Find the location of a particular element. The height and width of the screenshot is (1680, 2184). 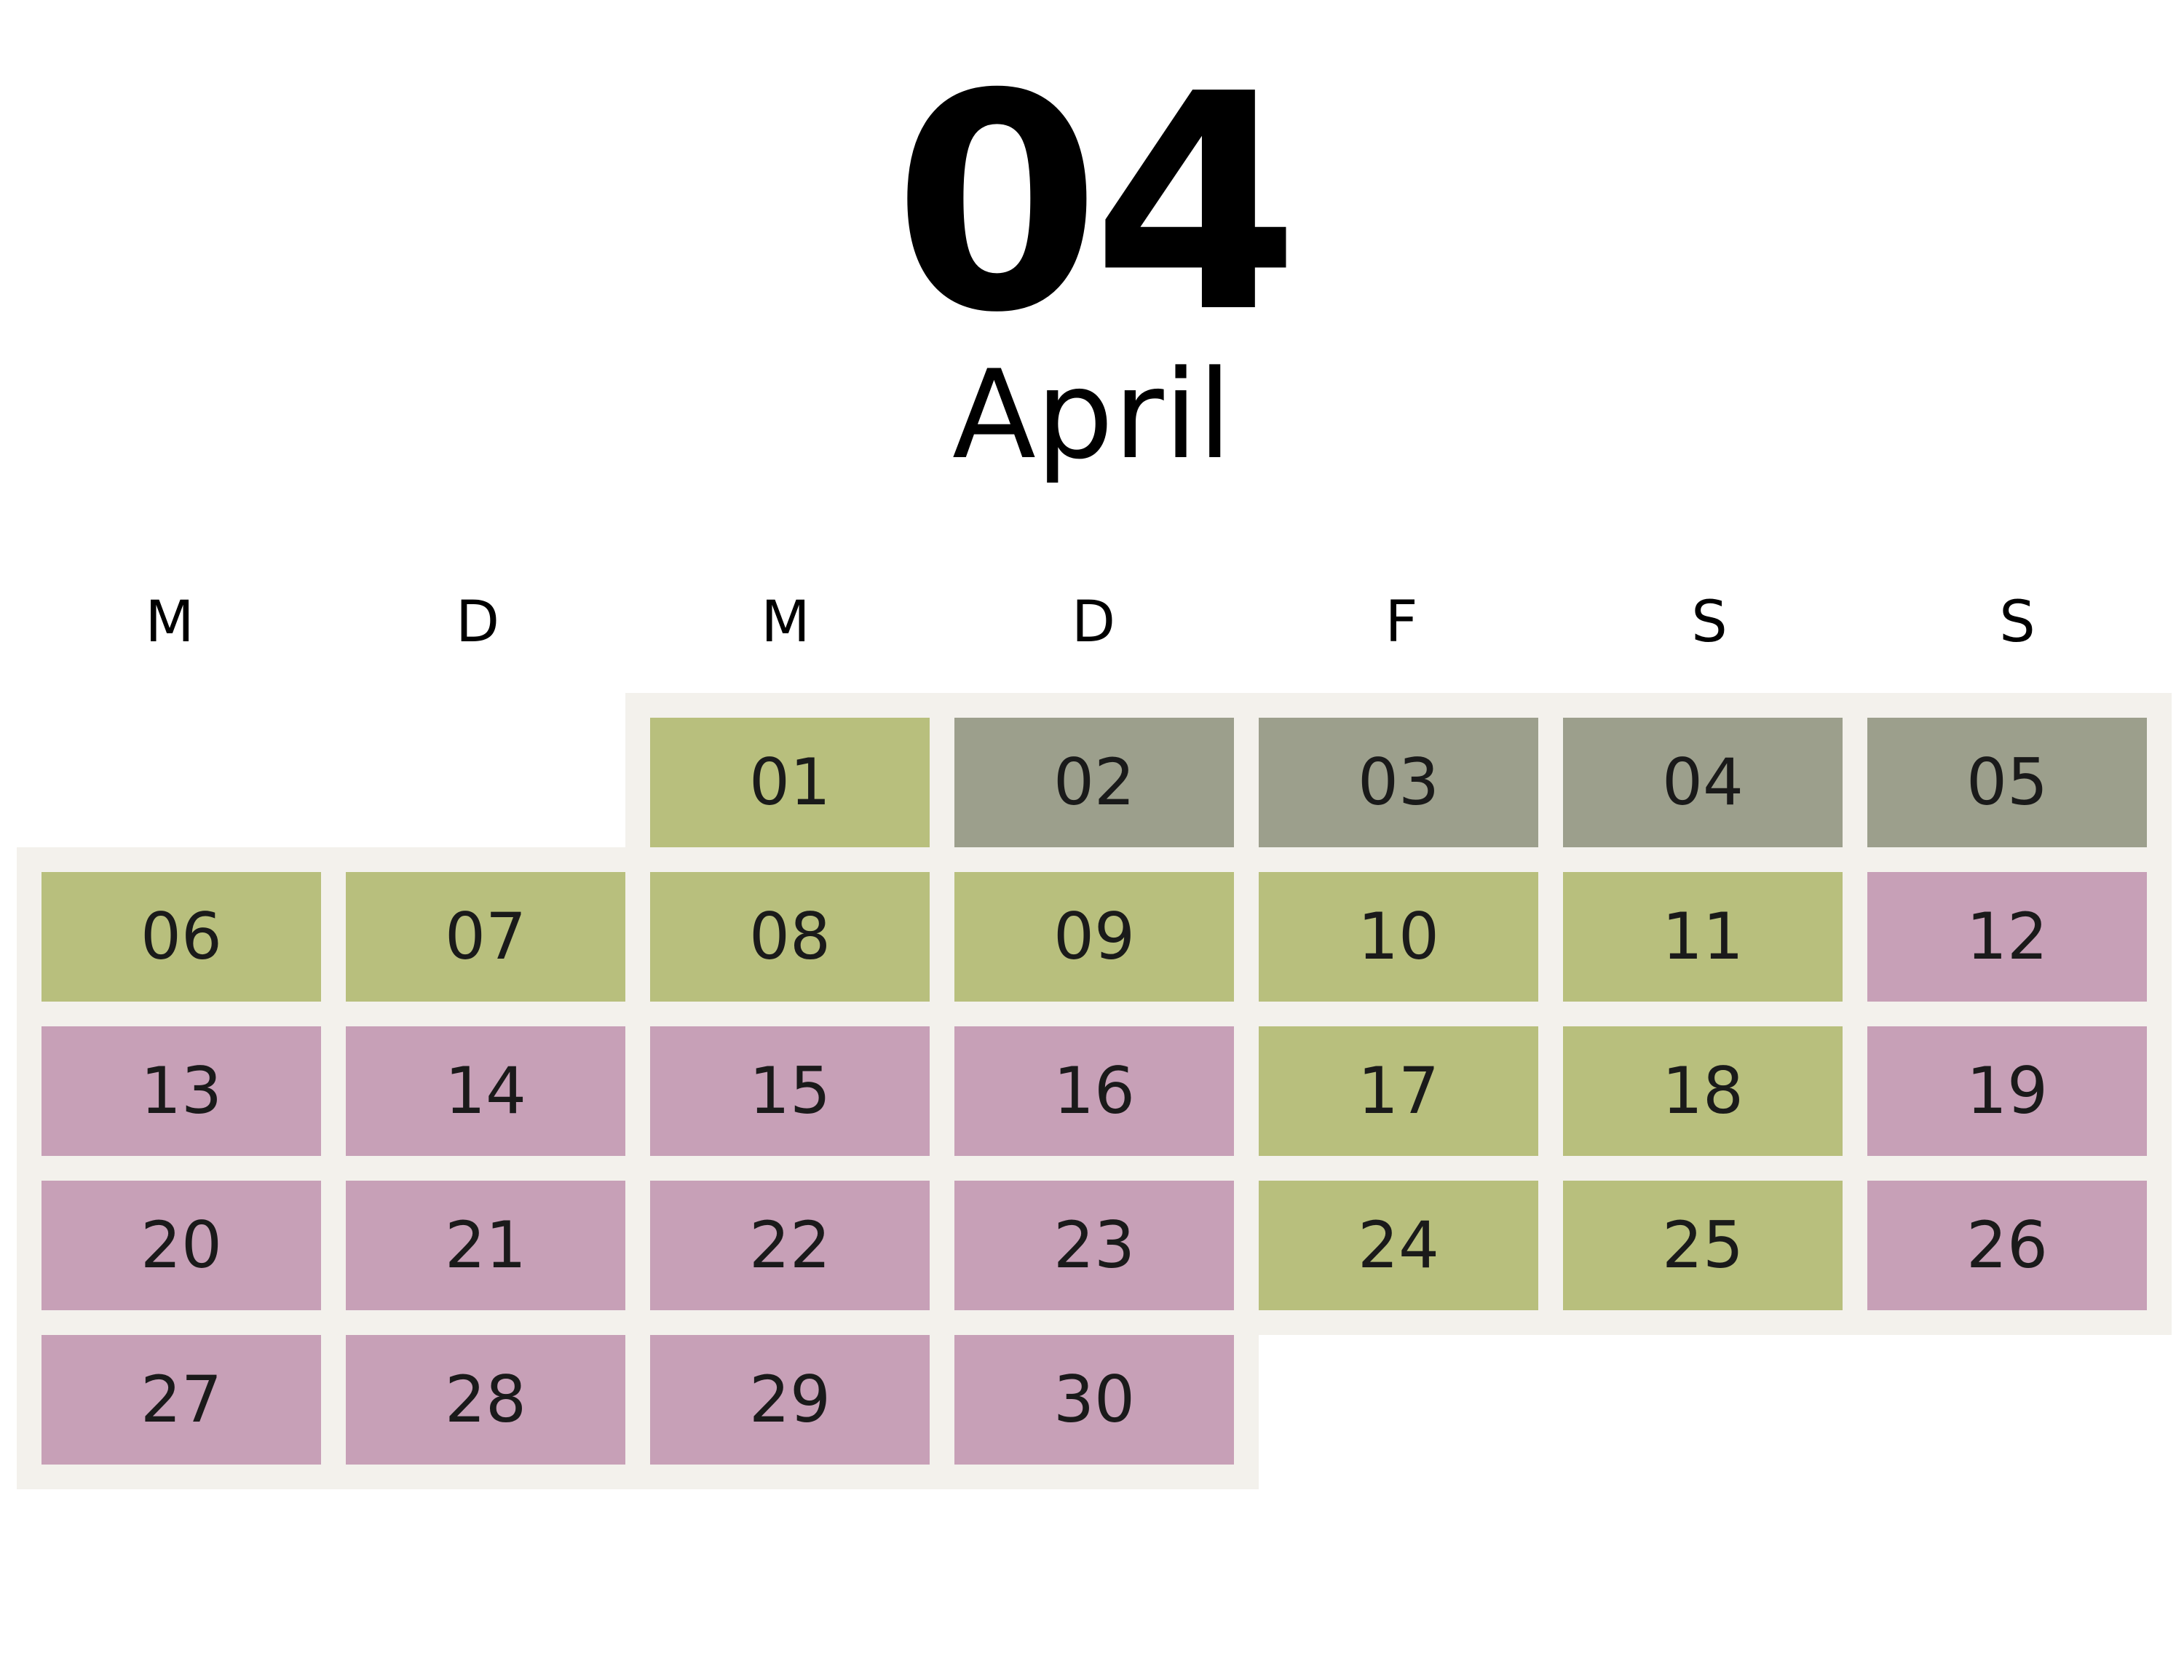

day-cell: 04 is located at coordinates (1703, 782).